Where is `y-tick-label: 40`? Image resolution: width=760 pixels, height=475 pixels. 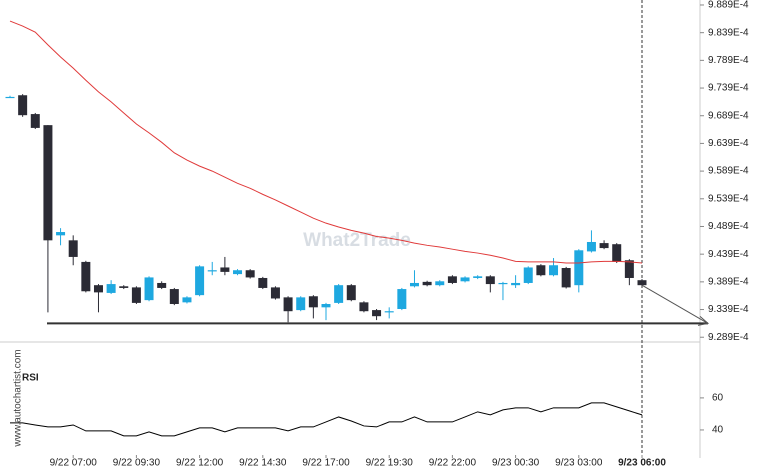
y-tick-label: 40 is located at coordinates (718, 430).